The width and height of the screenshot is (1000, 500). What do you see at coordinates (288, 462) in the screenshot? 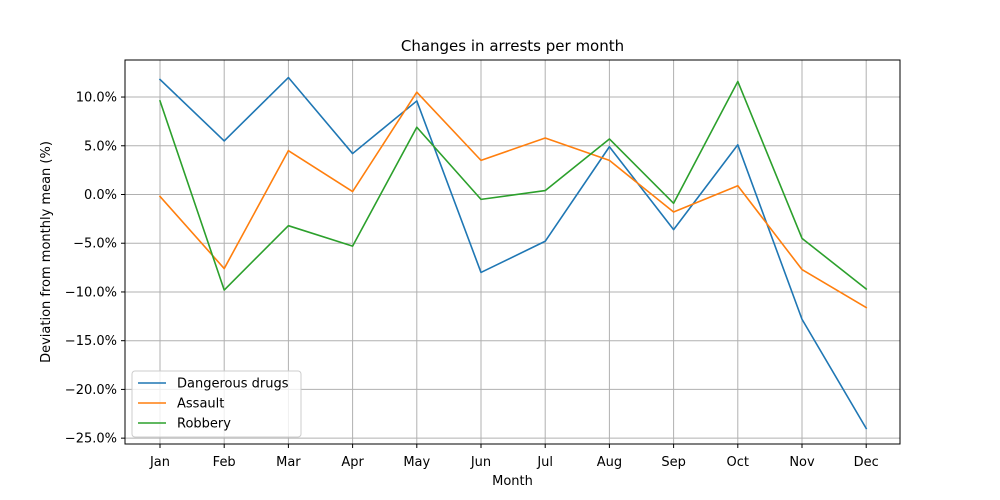
I see `x-tick-label: Mar` at bounding box center [288, 462].